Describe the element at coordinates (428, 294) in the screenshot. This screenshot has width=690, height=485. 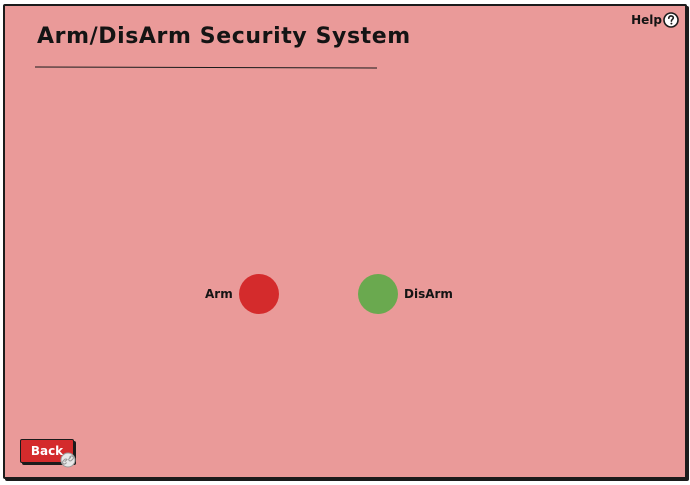
I see `disarm-label: DisArm` at that location.